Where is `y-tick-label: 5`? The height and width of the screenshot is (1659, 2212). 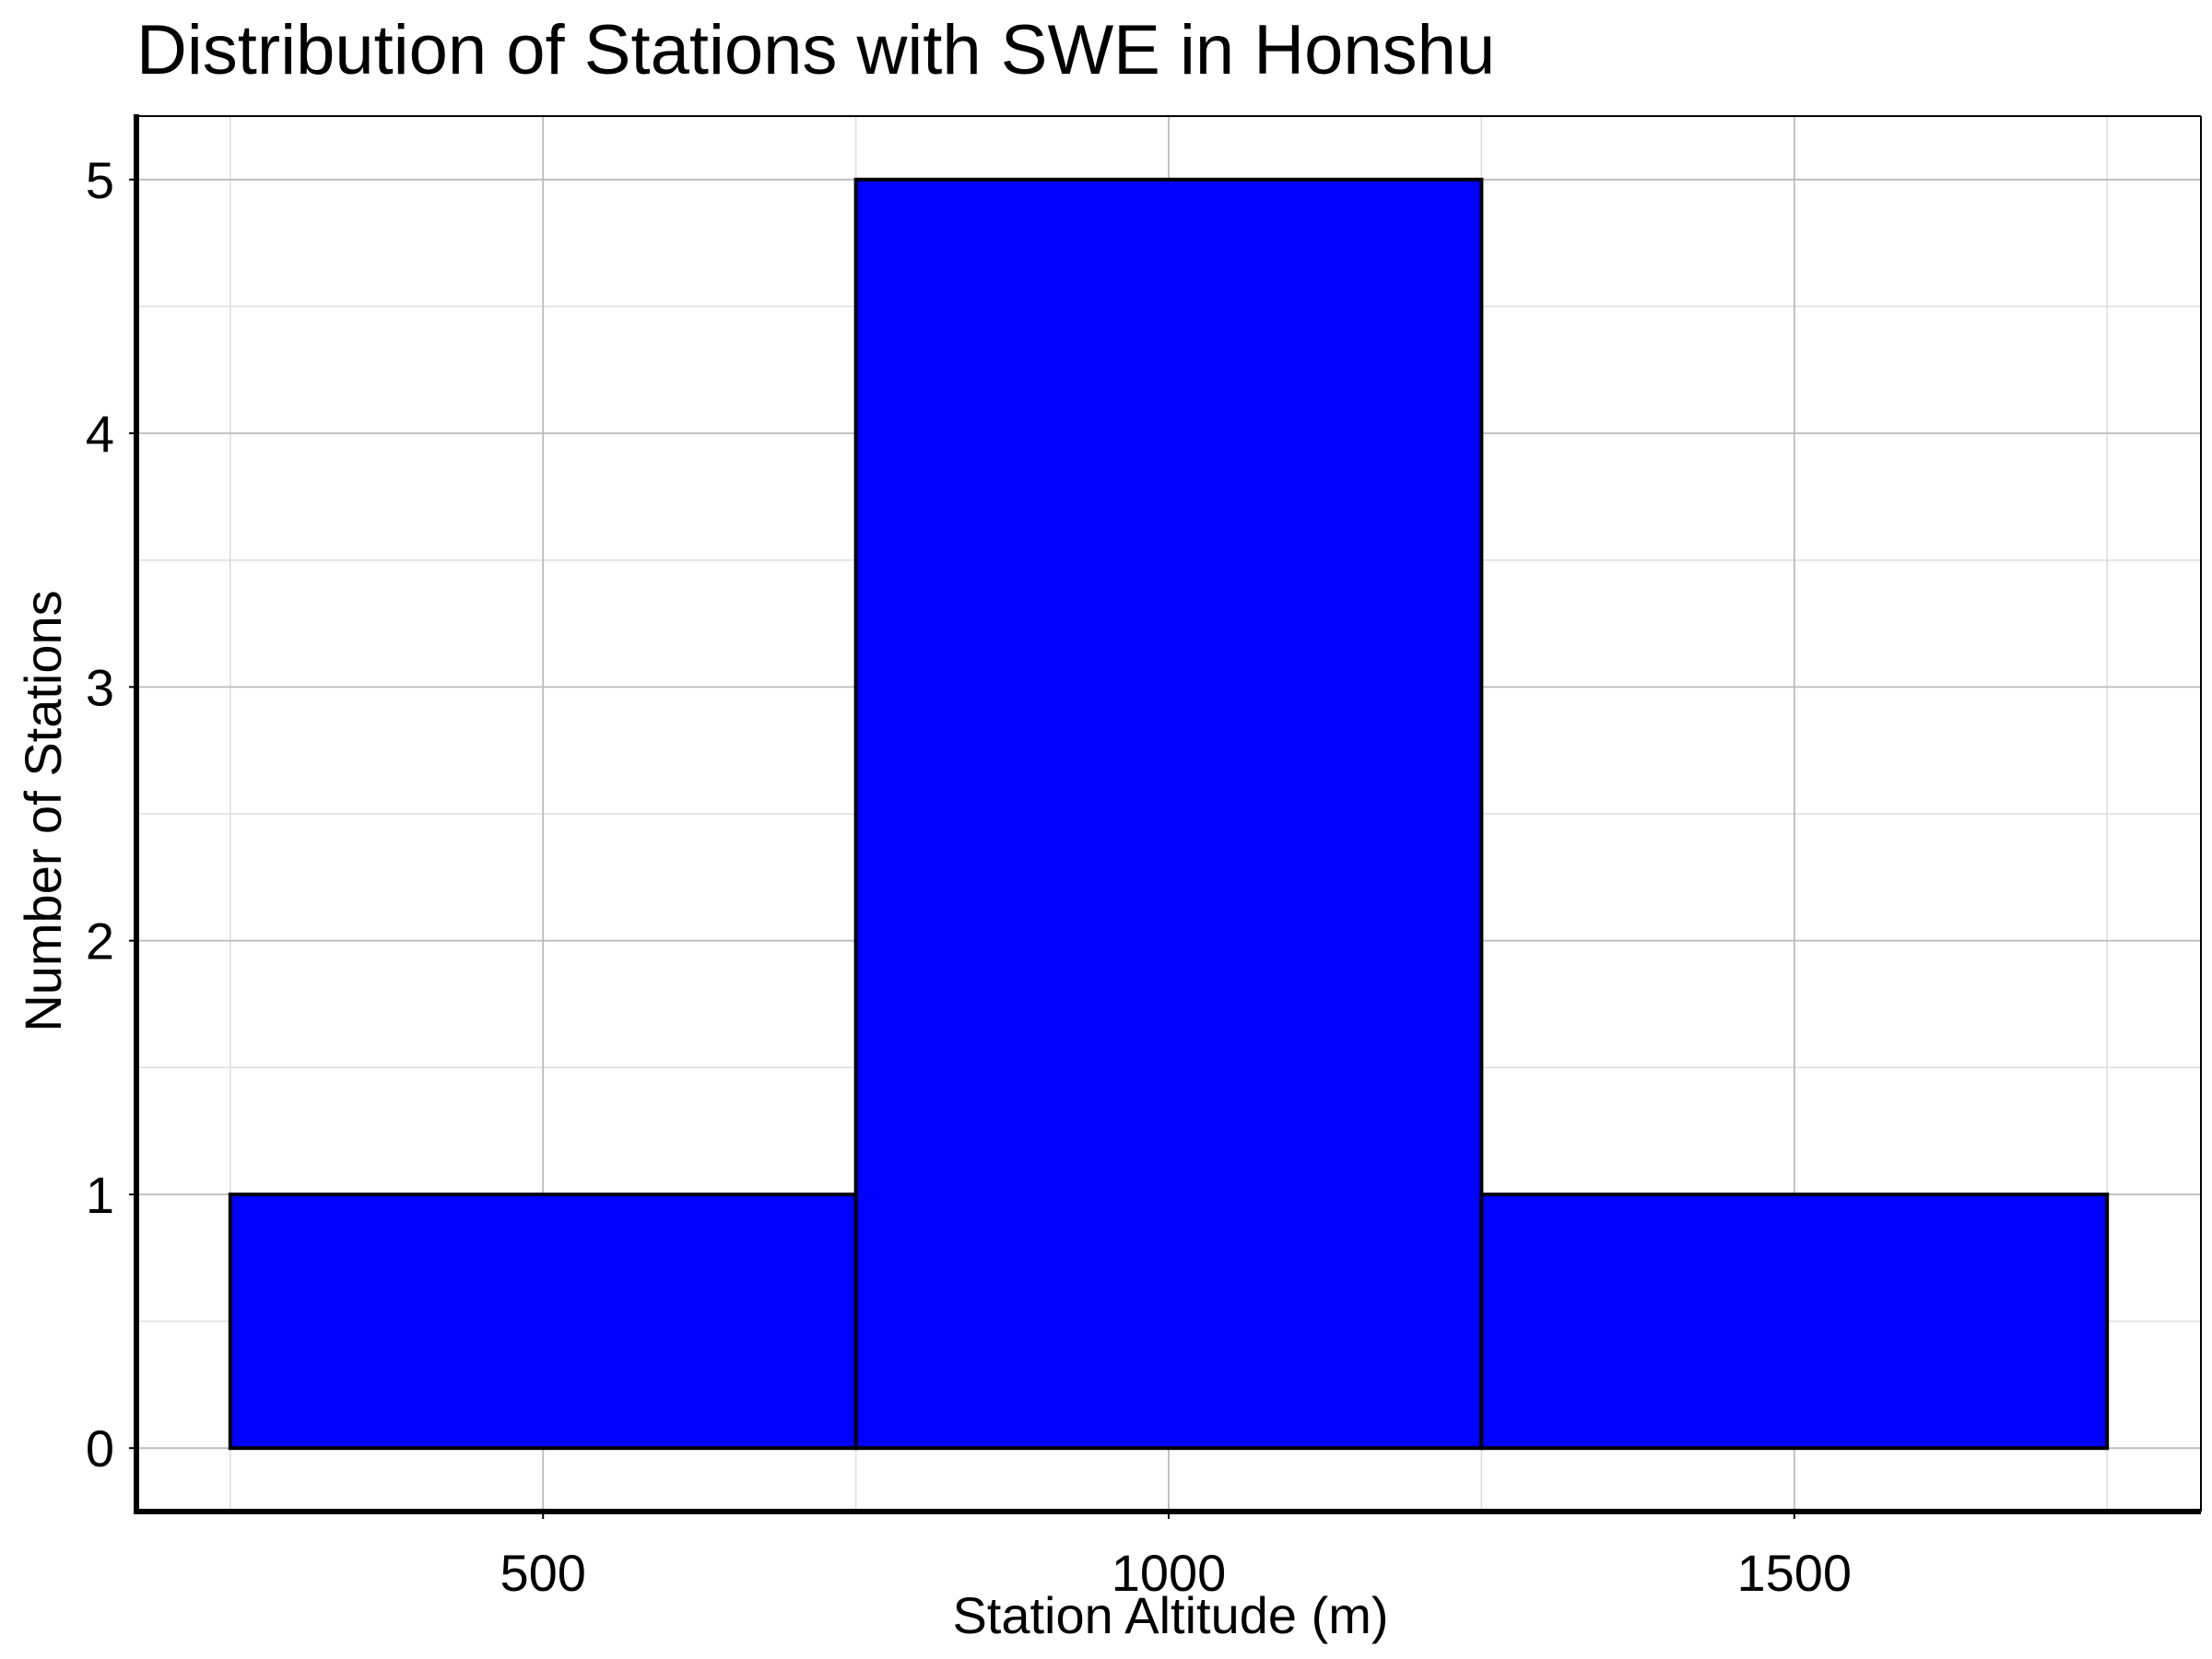
y-tick-label: 5 is located at coordinates (100, 180).